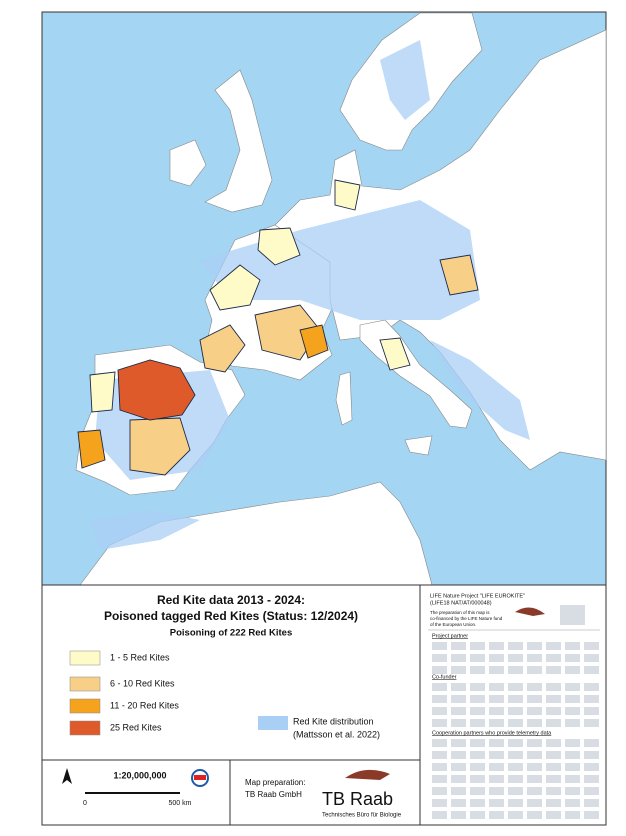 This screenshot has height=836, width=626. Describe the element at coordinates (466, 618) in the screenshot. I see `project-note: co-financed by the LIFE Nature fund` at that location.